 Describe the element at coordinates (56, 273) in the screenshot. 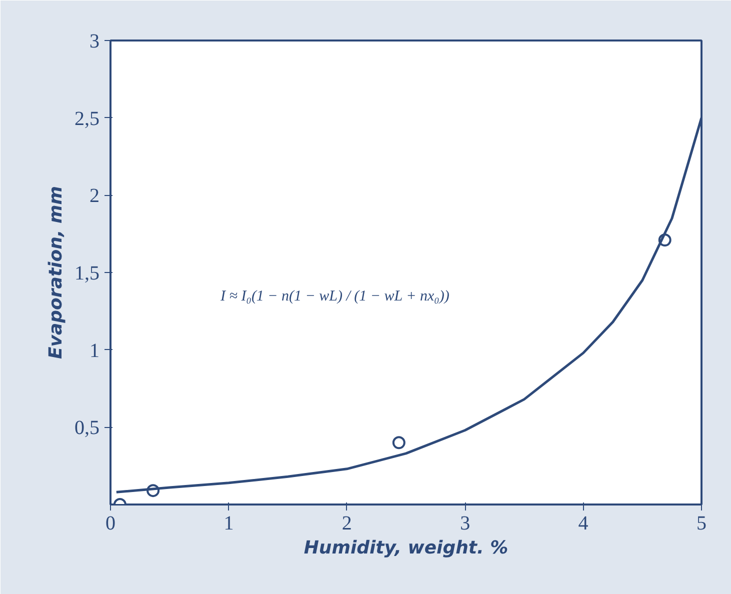

I see `y-axis-title: Evaporation, mm` at that location.